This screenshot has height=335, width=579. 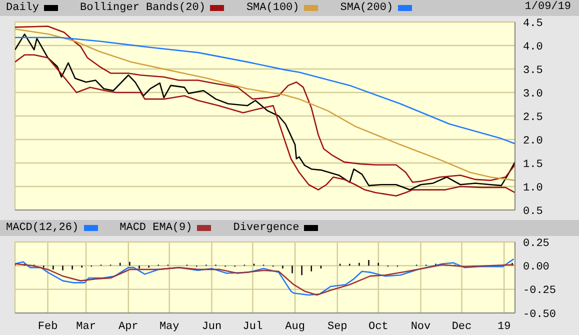 What do you see at coordinates (169, 326) in the screenshot?
I see `x-tick-label: May` at bounding box center [169, 326].